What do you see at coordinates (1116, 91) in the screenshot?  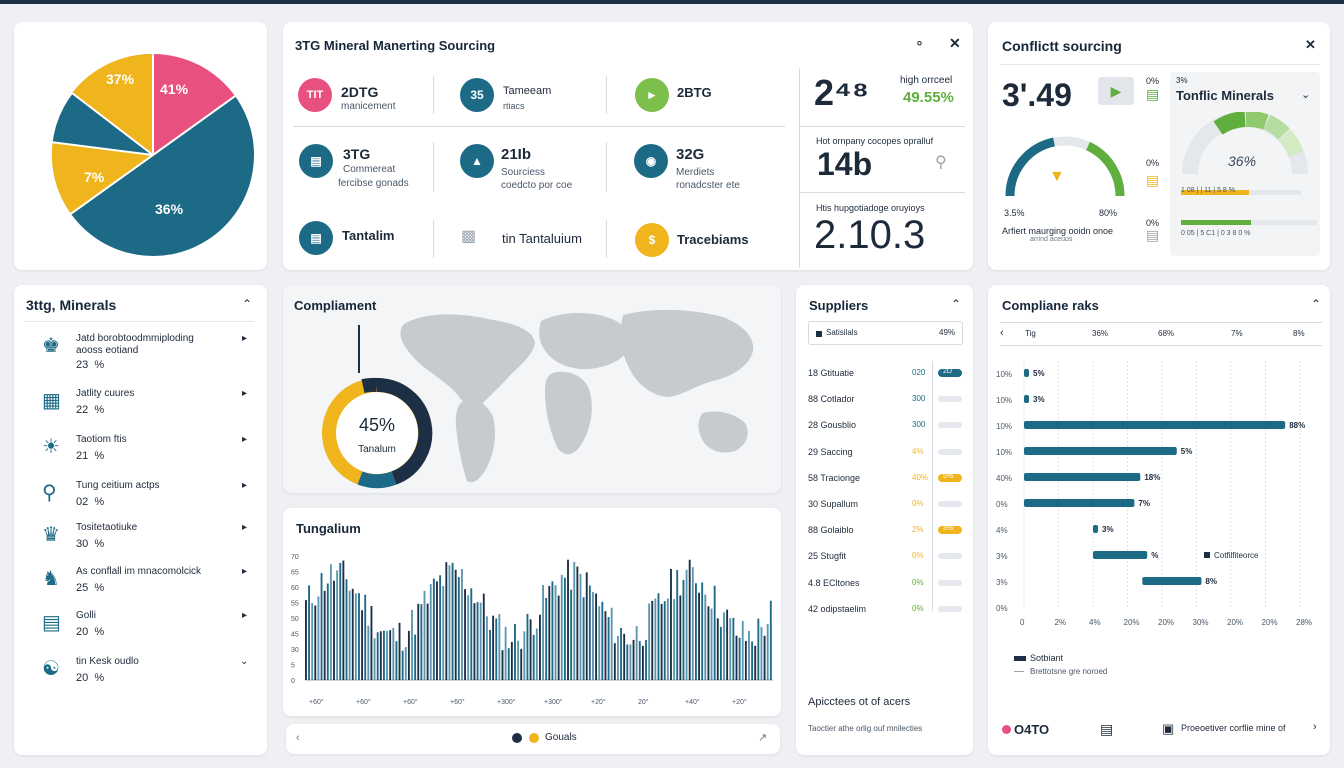 I see `play-button: ▶` at bounding box center [1116, 91].